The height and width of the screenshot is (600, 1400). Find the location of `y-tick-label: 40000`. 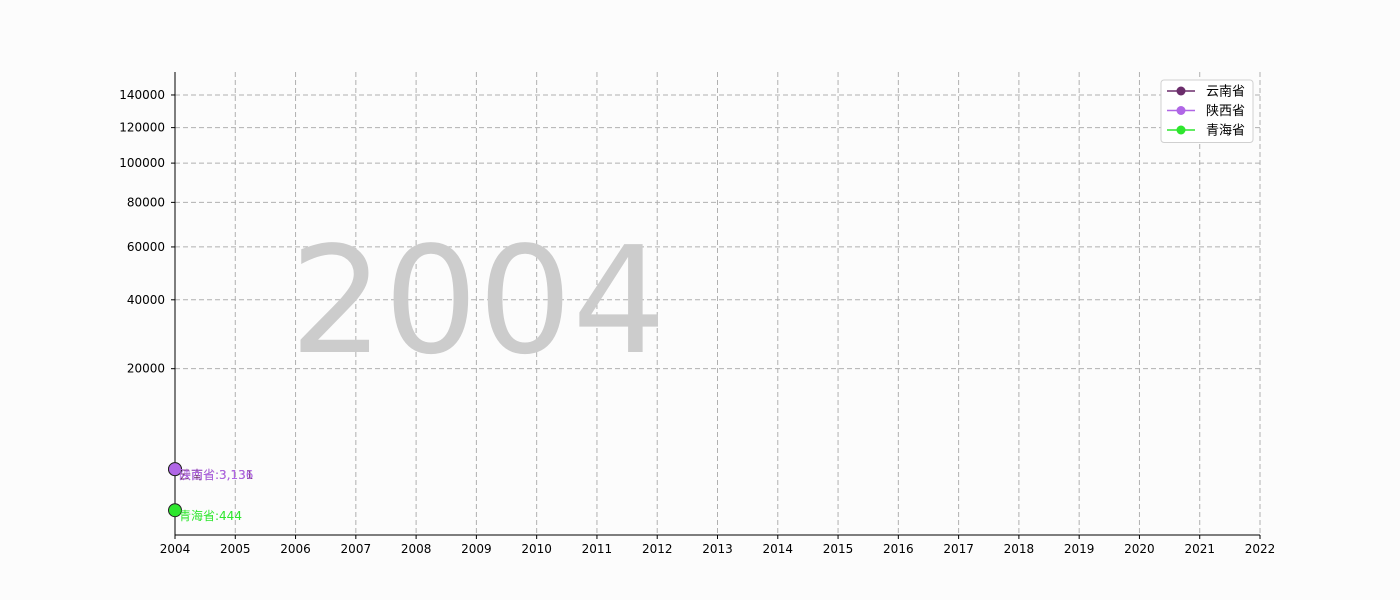

y-tick-label: 40000 is located at coordinates (146, 300).